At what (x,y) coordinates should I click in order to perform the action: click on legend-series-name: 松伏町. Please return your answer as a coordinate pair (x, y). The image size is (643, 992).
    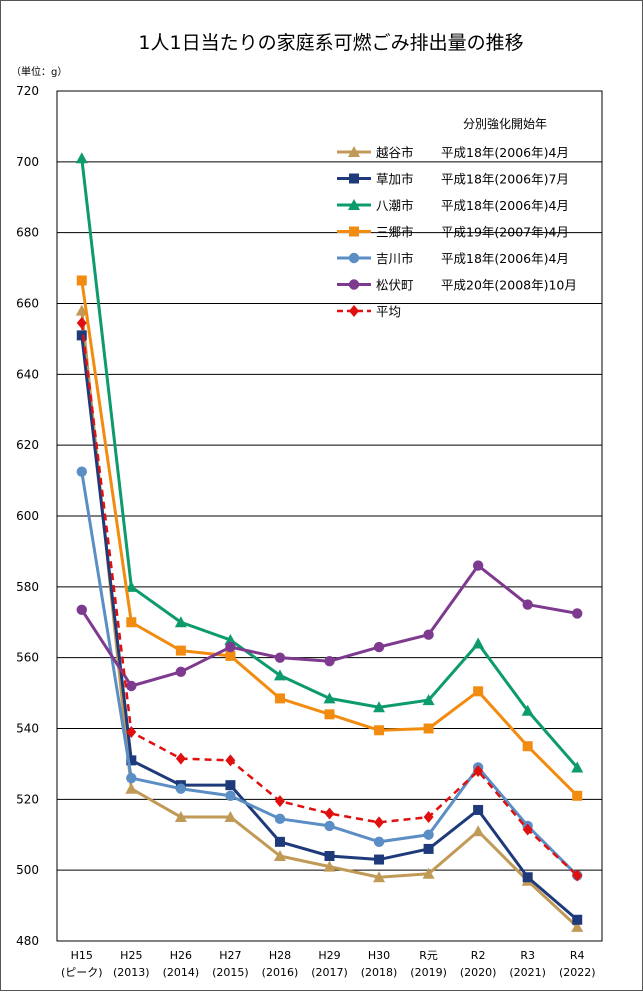
    Looking at the image, I should click on (395, 285).